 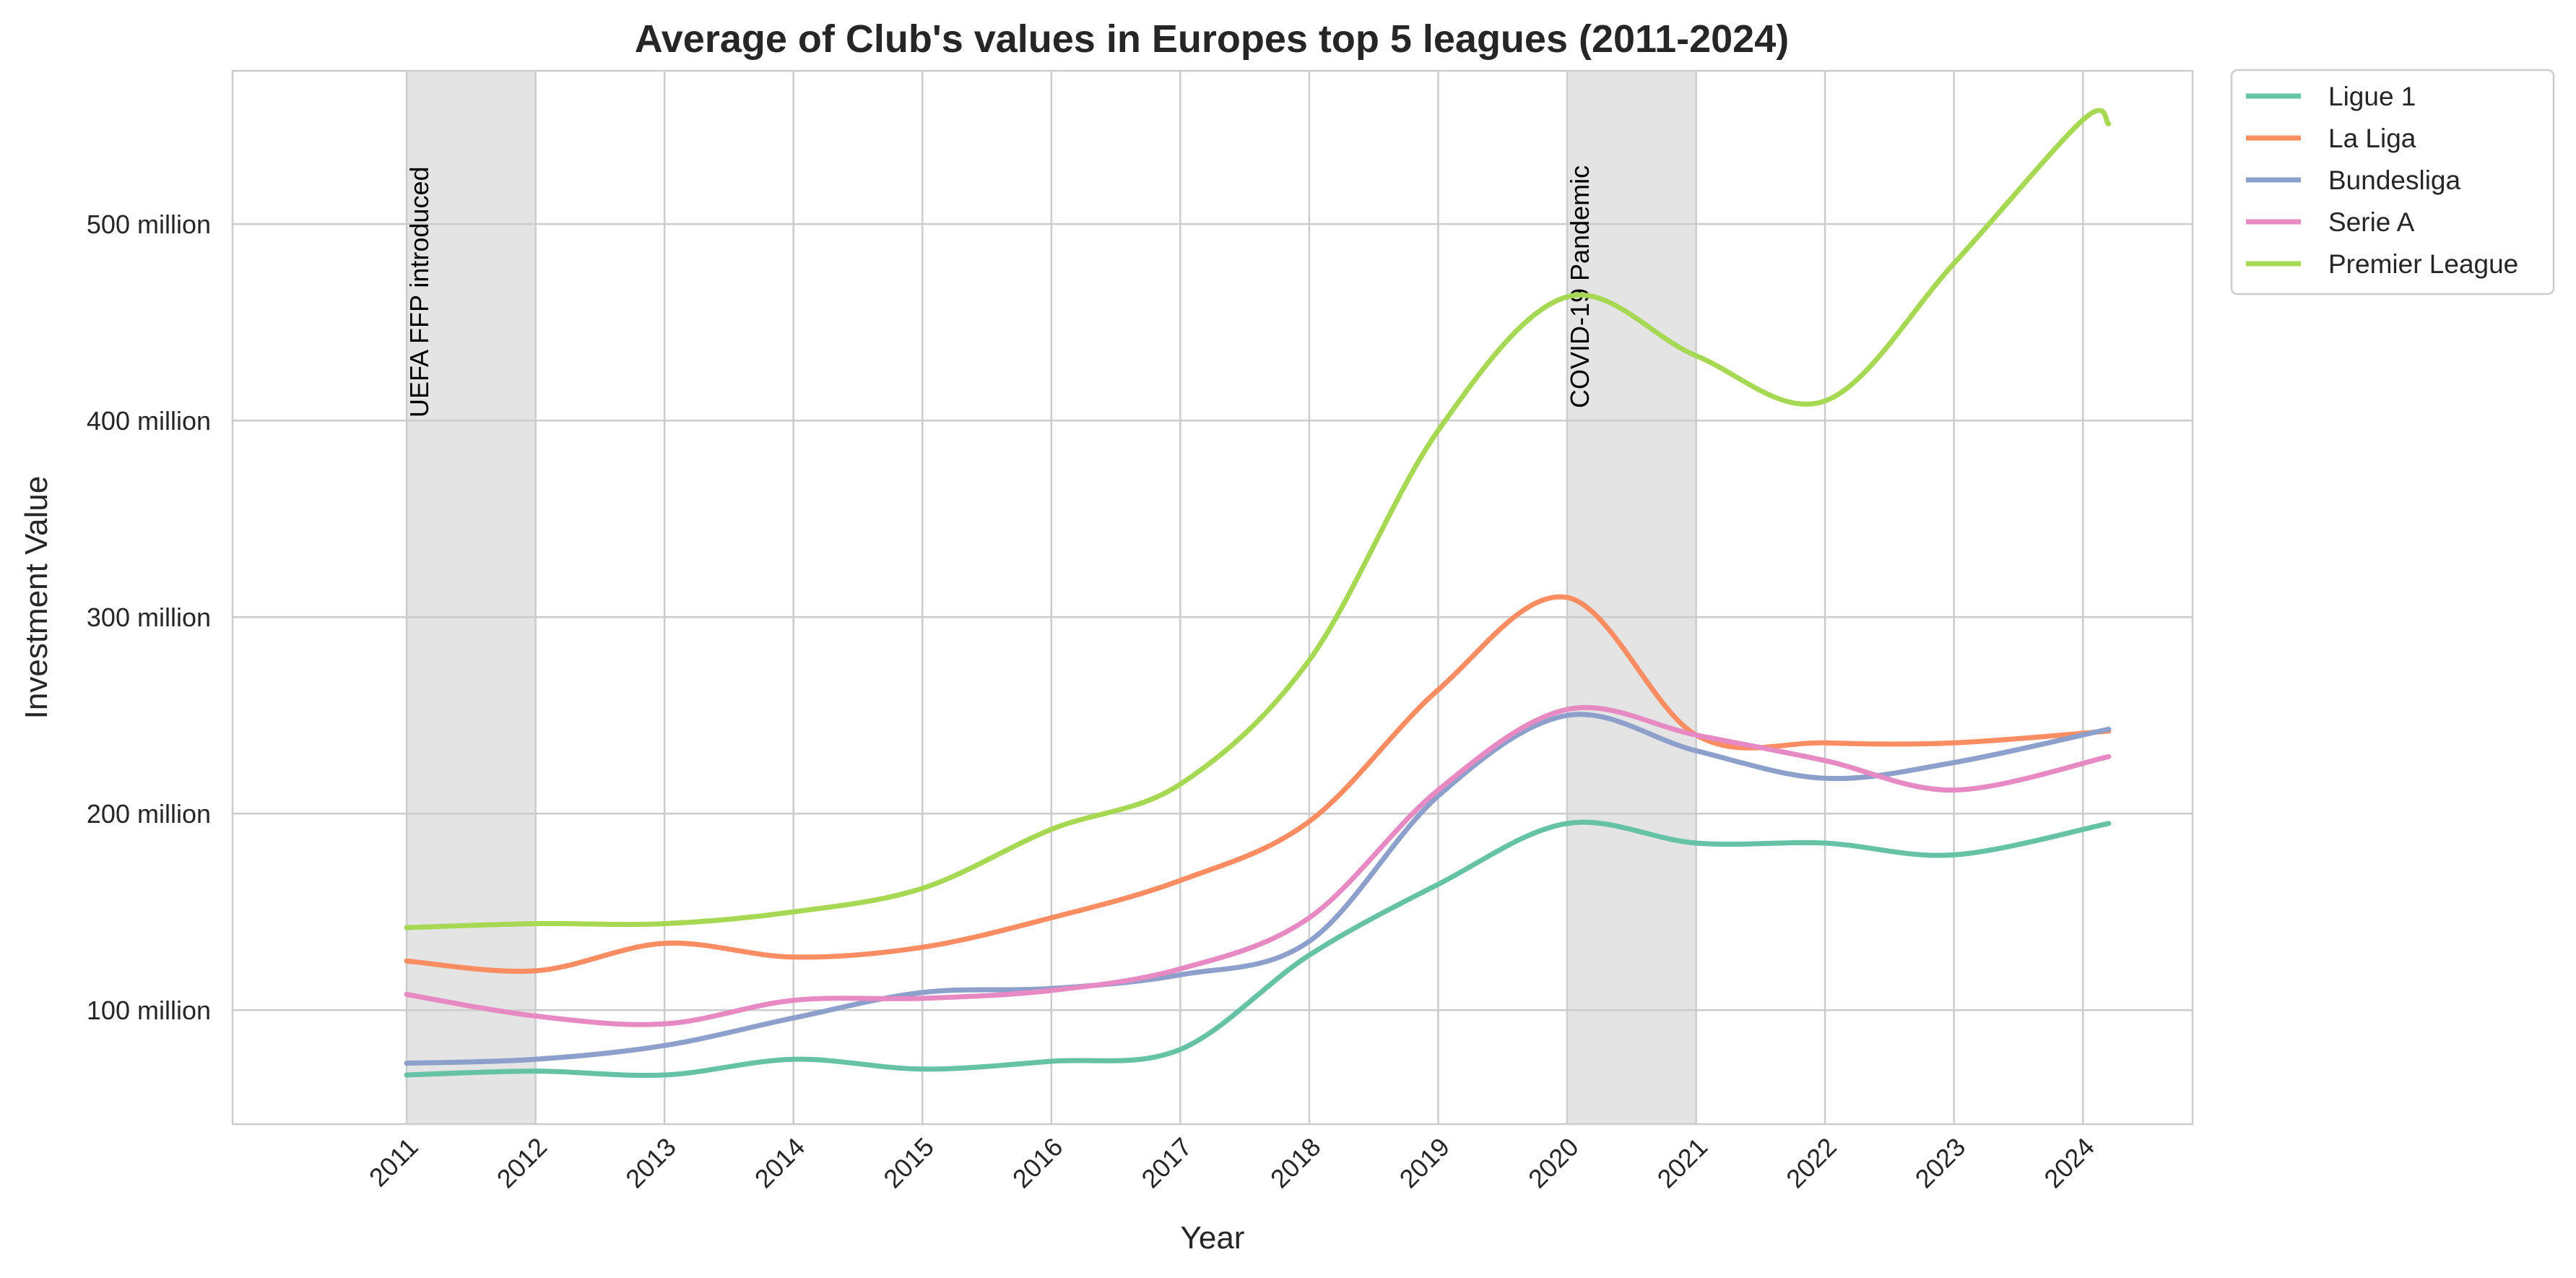 I want to click on x-axis-label: Year, so click(x=1213, y=1238).